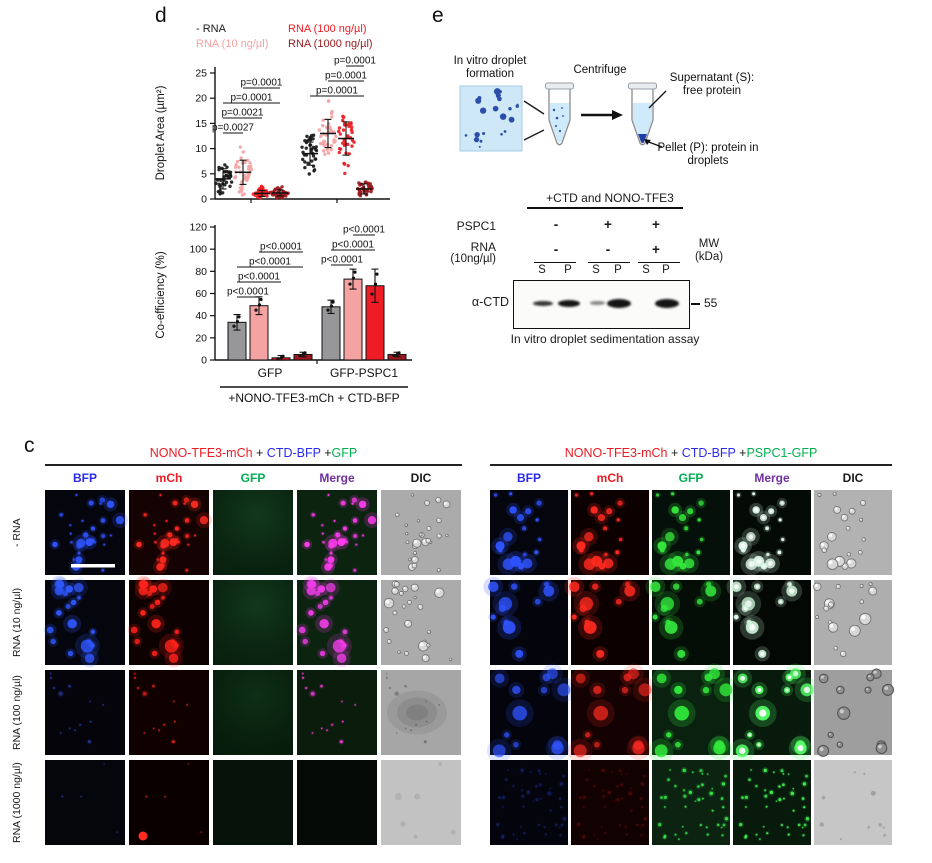 The image size is (932, 863). Describe the element at coordinates (204, 200) in the screenshot. I see `svg-text: 0` at that location.